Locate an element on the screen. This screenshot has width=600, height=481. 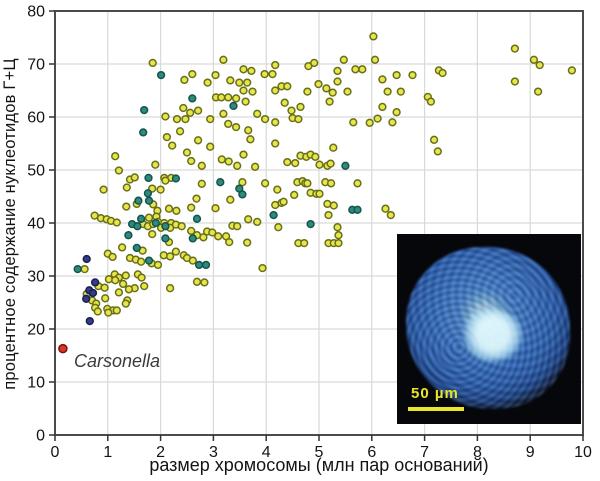
svg-text: 80 is located at coordinates (36, 12).